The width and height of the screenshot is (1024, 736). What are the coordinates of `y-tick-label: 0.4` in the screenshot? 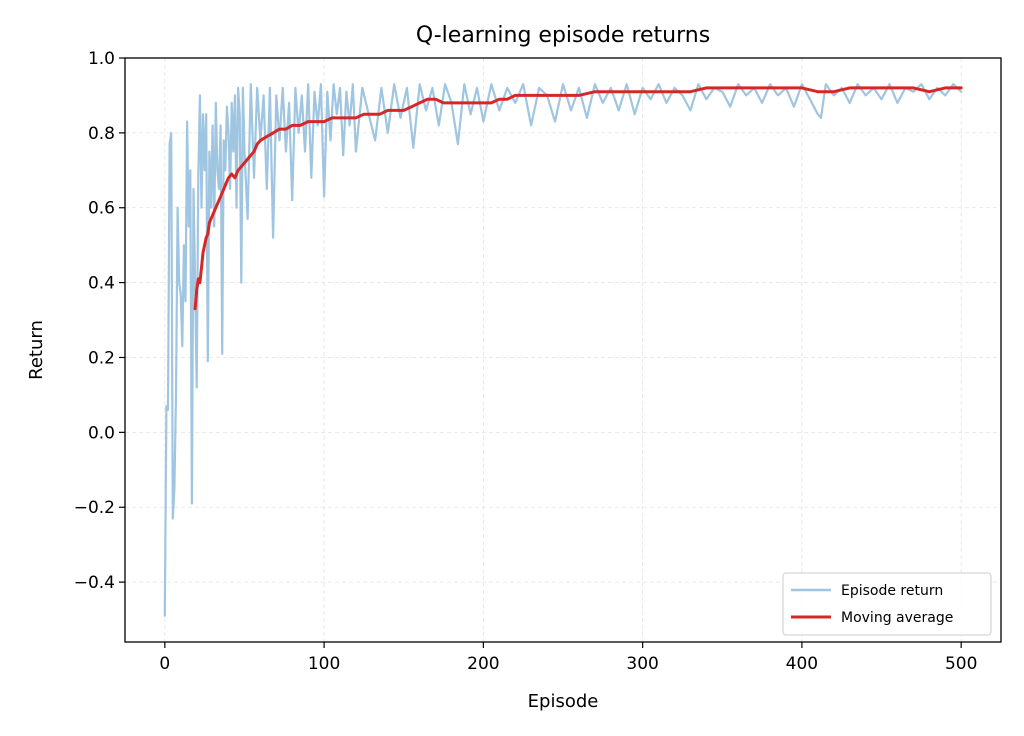 It's located at (101, 284).